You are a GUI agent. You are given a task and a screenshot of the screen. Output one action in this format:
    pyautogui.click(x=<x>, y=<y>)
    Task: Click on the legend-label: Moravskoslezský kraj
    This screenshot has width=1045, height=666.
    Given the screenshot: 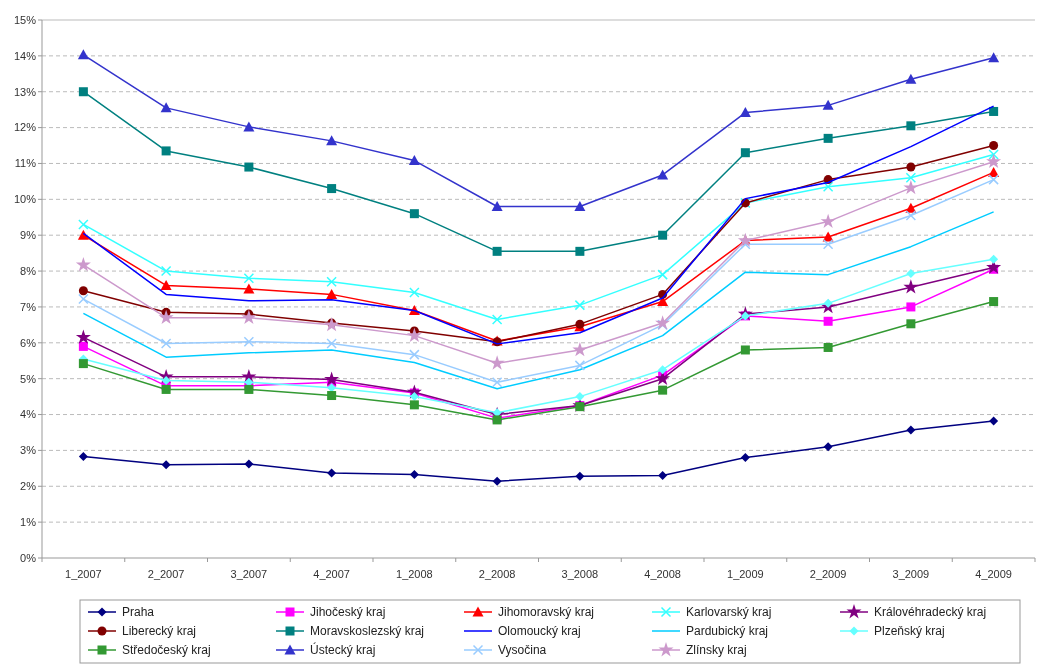 What is the action you would take?
    pyautogui.click(x=367, y=631)
    